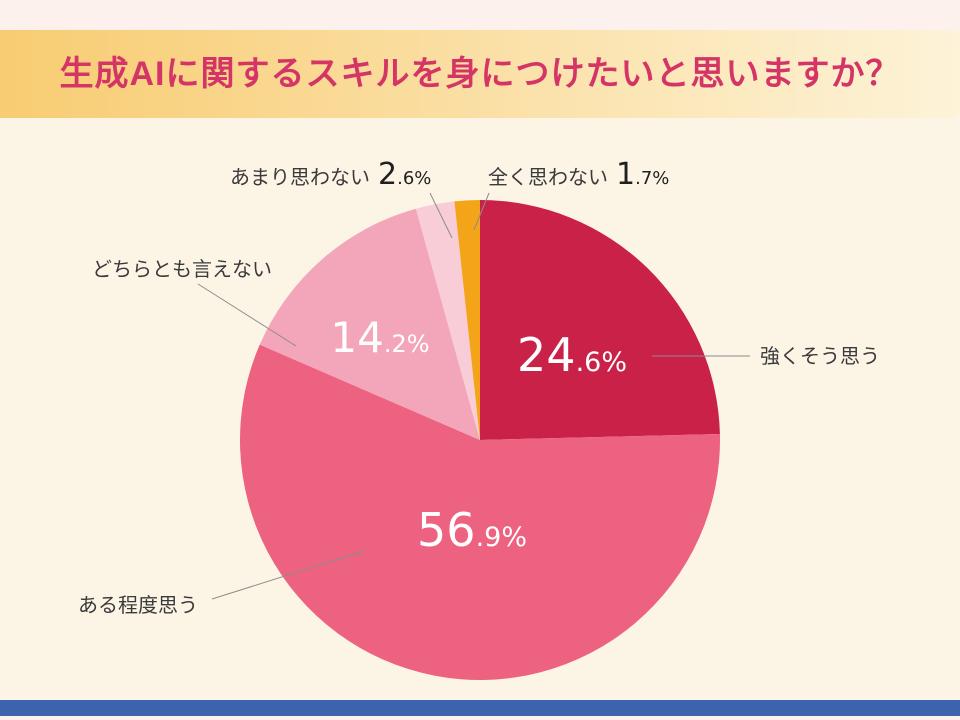 Image resolution: width=960 pixels, height=720 pixels. Describe the element at coordinates (379, 337) in the screenshot. I see `value-label-2: 14.2%` at that location.